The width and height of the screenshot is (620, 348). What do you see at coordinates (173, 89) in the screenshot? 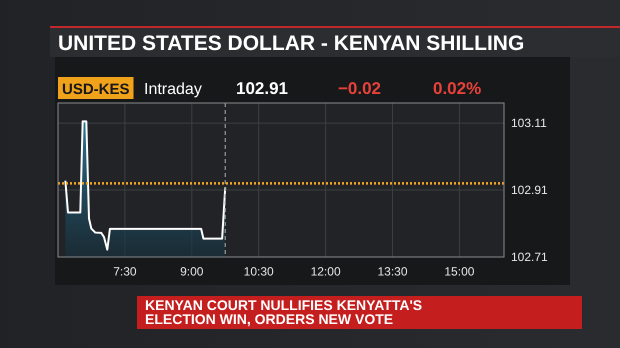
I see `text: Intraday` at bounding box center [173, 89].